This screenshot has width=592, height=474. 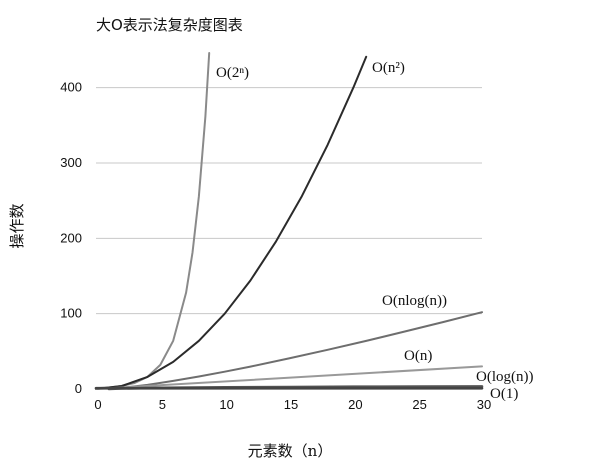 What do you see at coordinates (226, 404) in the screenshot?
I see `x-tick-label: 10` at bounding box center [226, 404].